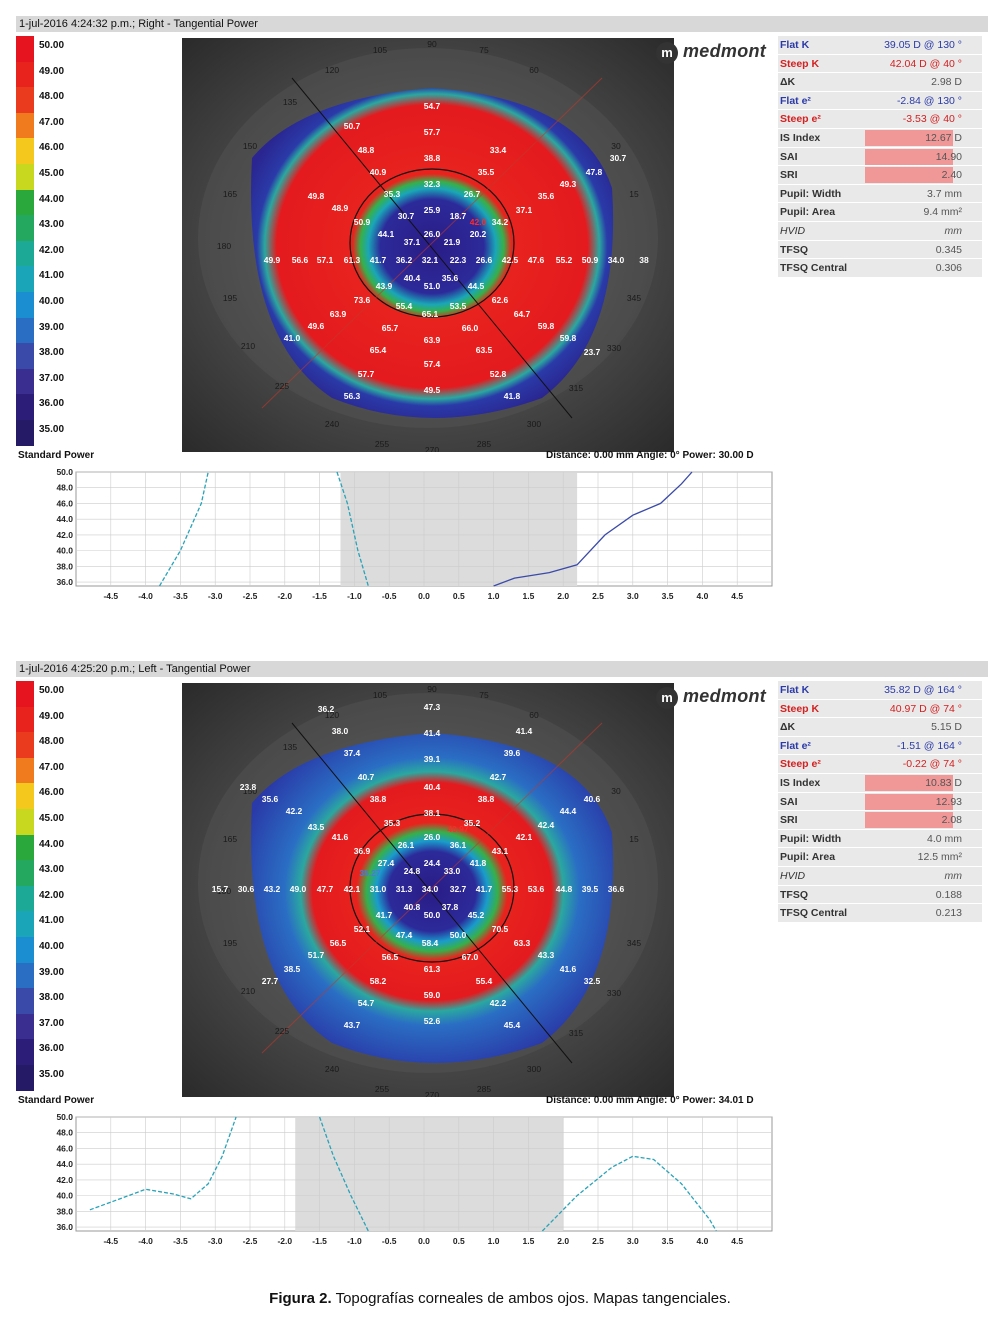  I want to click on table-row: SRI 2.40, so click(880, 175).